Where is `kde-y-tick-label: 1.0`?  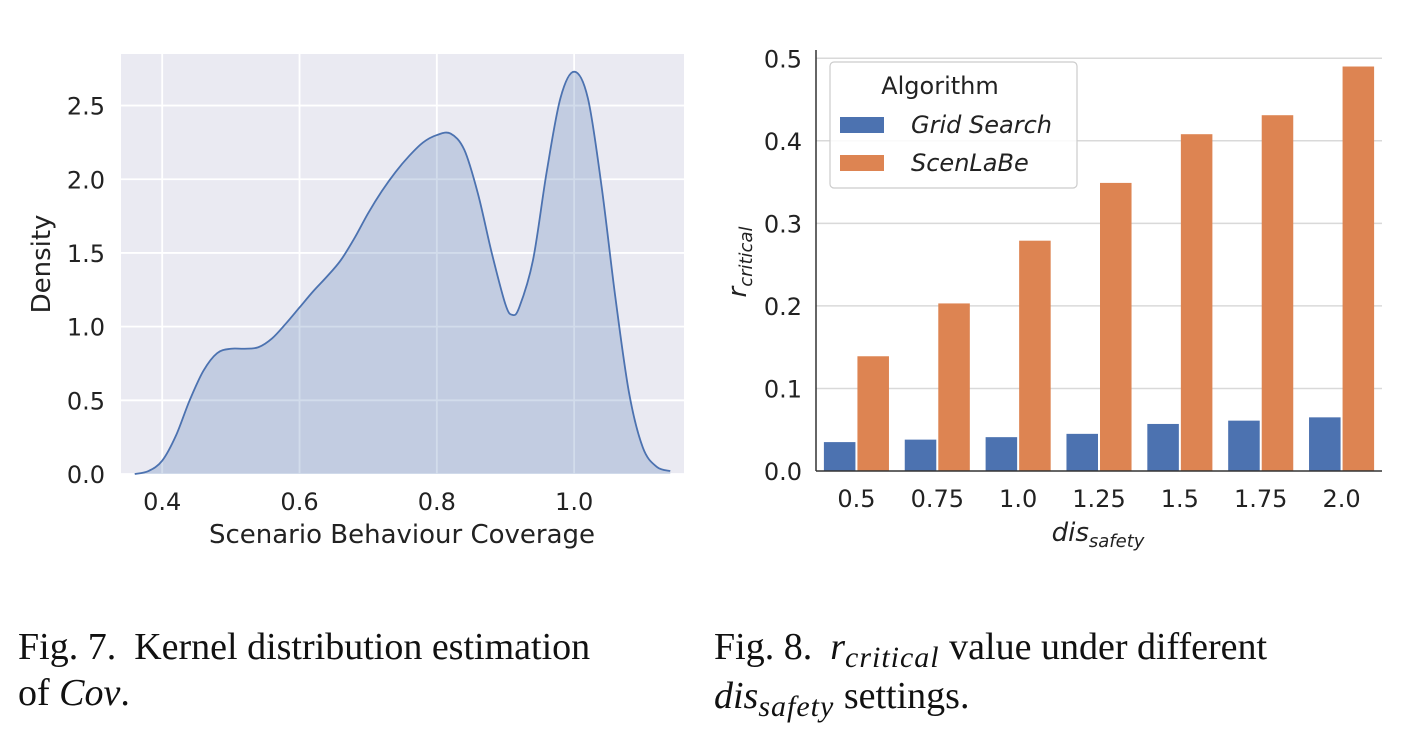
kde-y-tick-label: 1.0 is located at coordinates (86, 328).